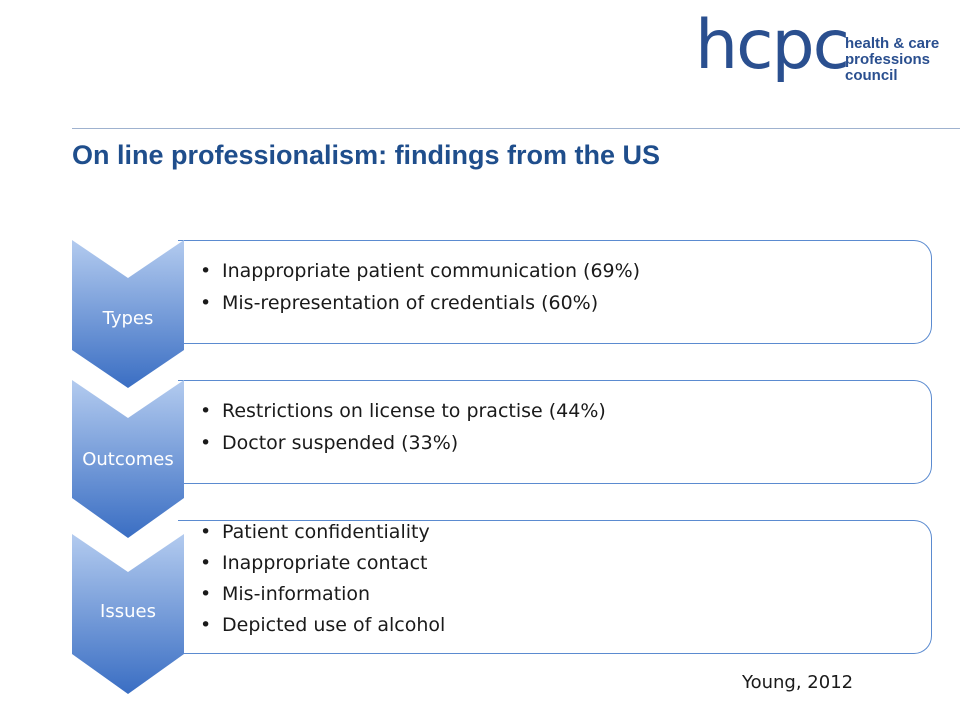 The image size is (960, 720). Describe the element at coordinates (772, 45) in the screenshot. I see `logo-wordmark: hcpc` at that location.